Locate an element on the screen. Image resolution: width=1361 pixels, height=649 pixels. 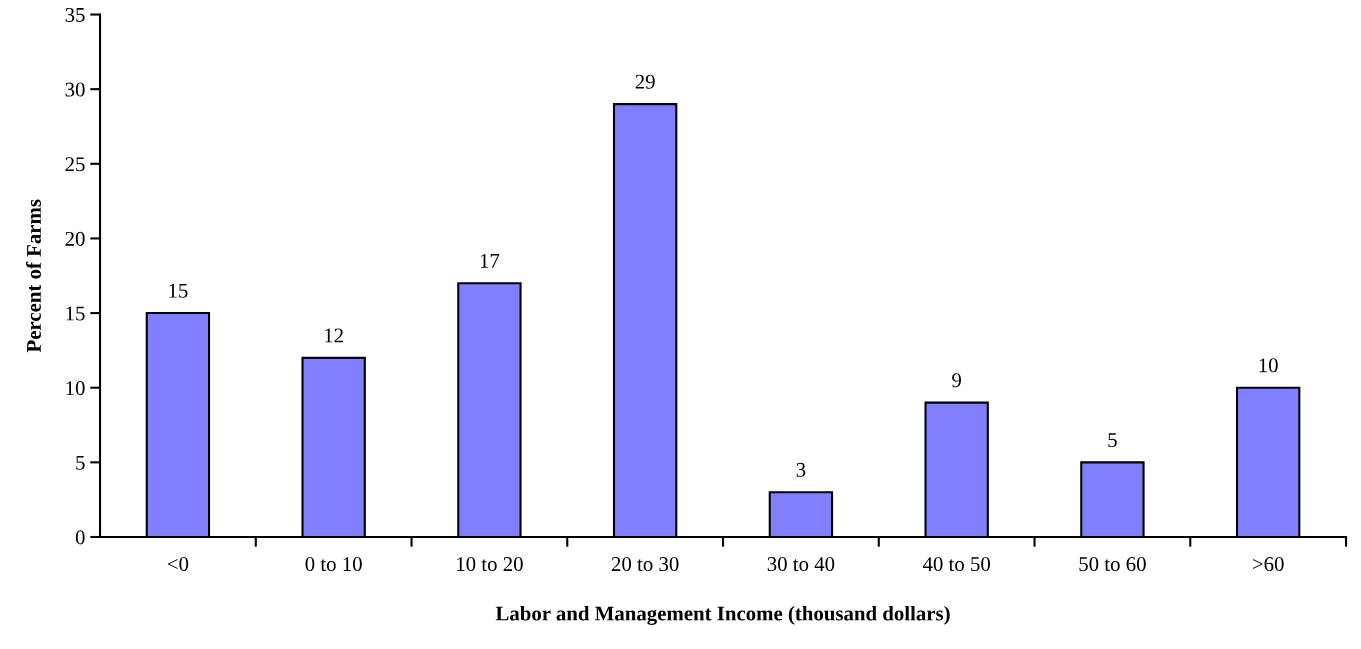
data-label: 29 is located at coordinates (645, 81).